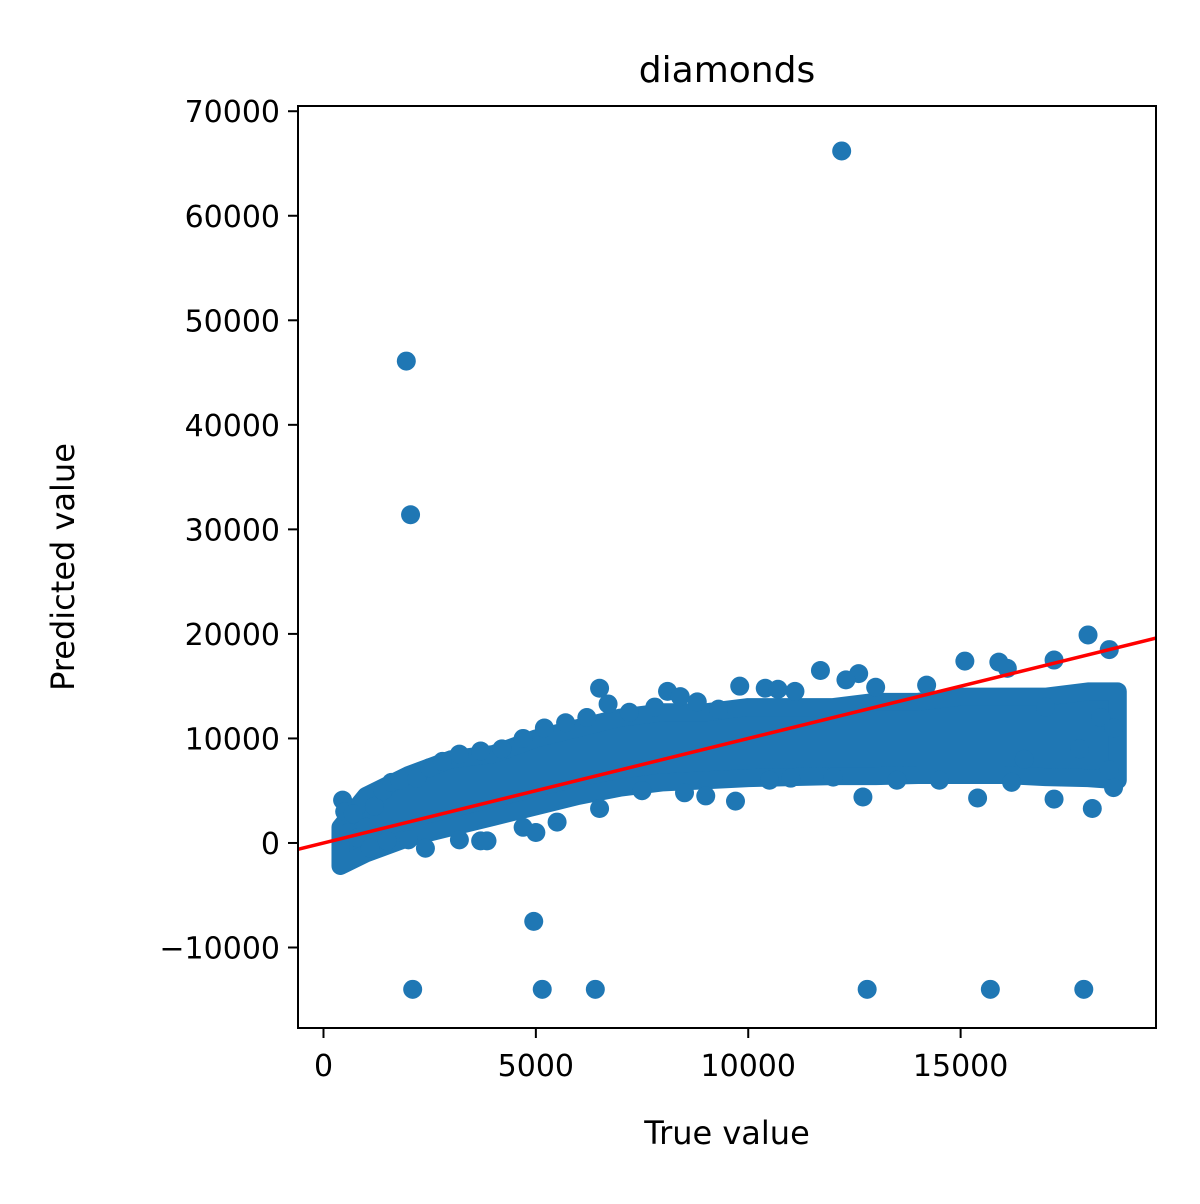 The width and height of the screenshot is (1200, 1204). I want to click on x-tick-label: 5000, so click(536, 1066).